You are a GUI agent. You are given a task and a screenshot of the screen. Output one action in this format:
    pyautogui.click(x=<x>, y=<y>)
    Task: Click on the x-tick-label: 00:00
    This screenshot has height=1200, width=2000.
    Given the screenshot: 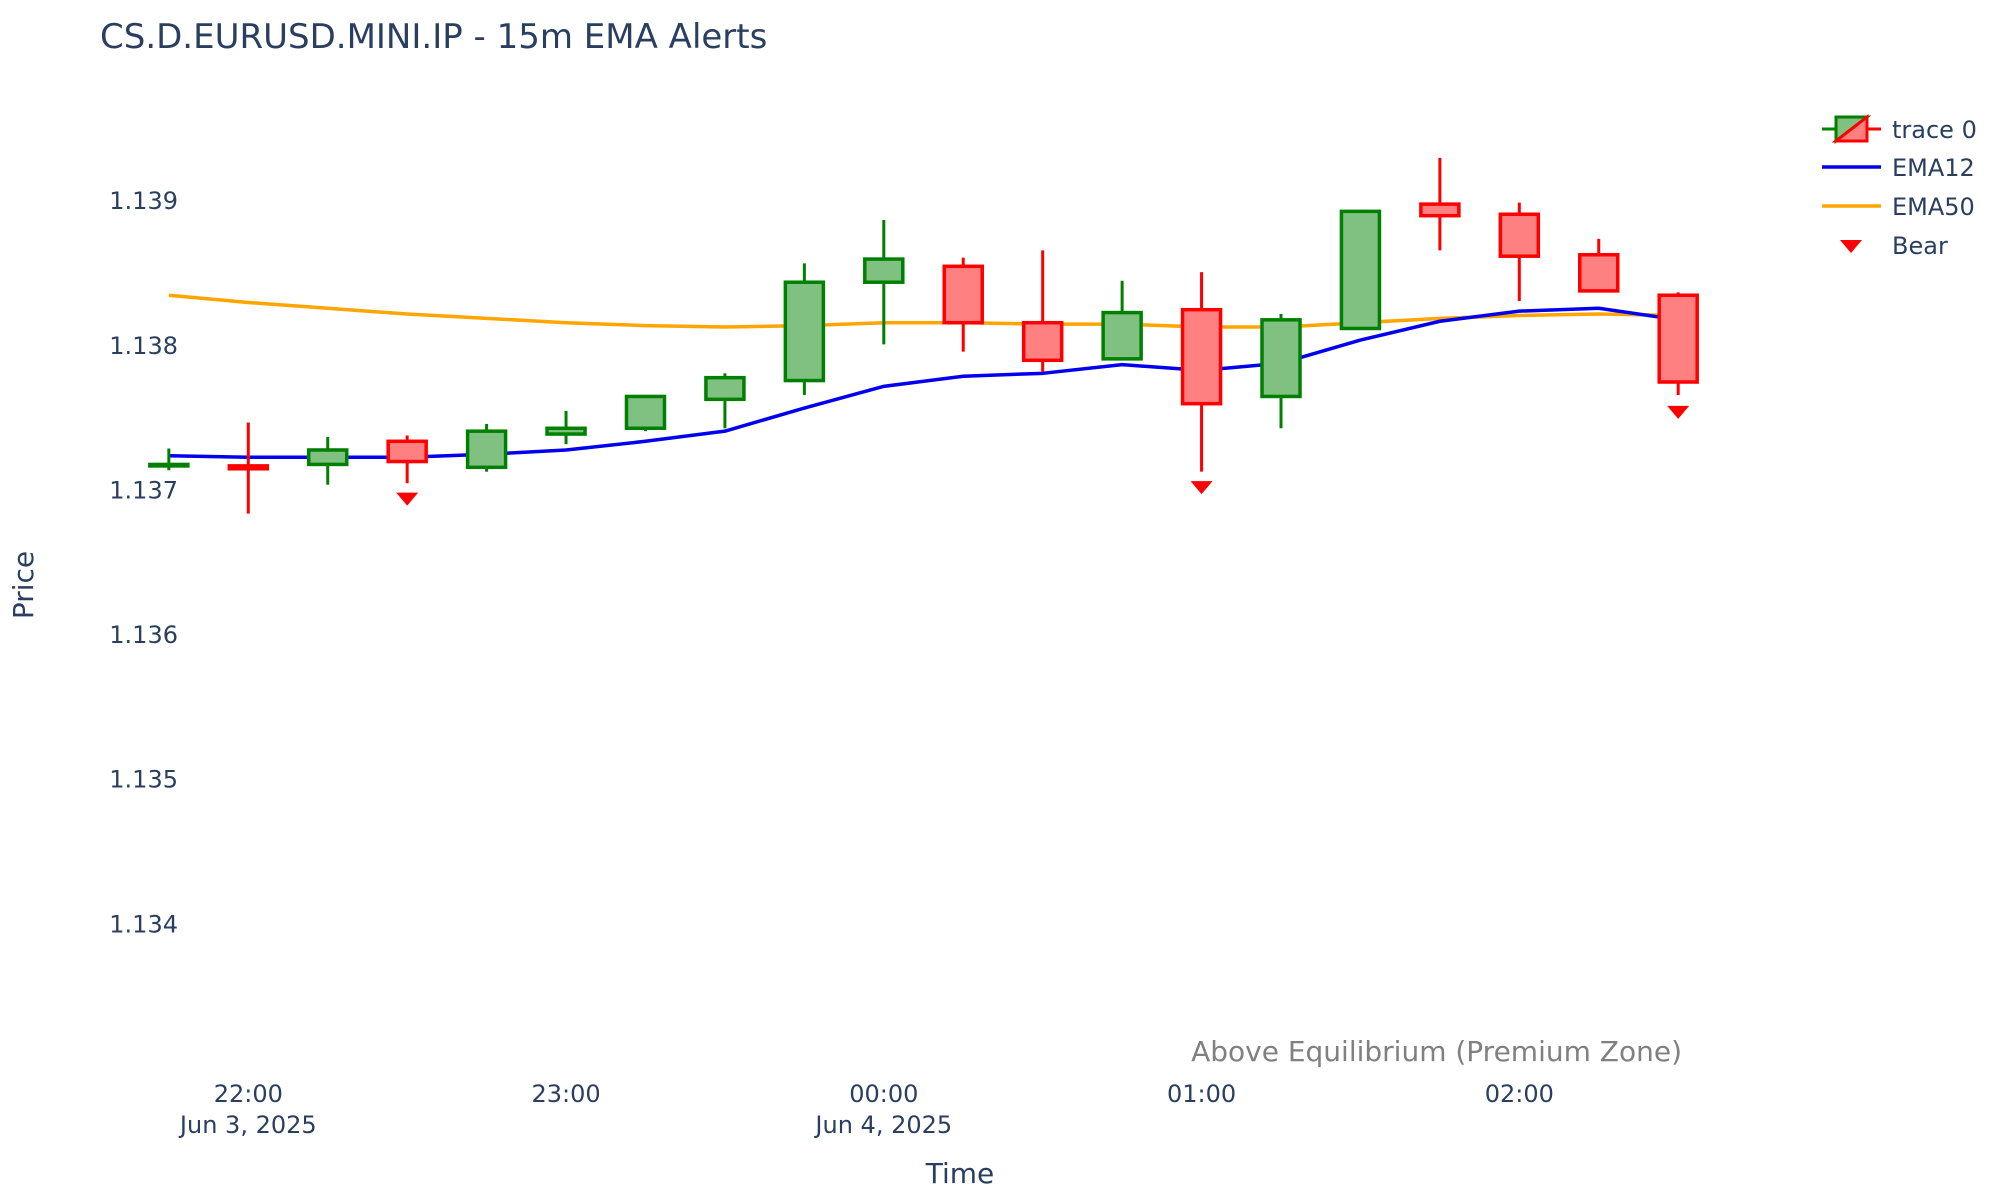 What is the action you would take?
    pyautogui.click(x=883, y=1094)
    